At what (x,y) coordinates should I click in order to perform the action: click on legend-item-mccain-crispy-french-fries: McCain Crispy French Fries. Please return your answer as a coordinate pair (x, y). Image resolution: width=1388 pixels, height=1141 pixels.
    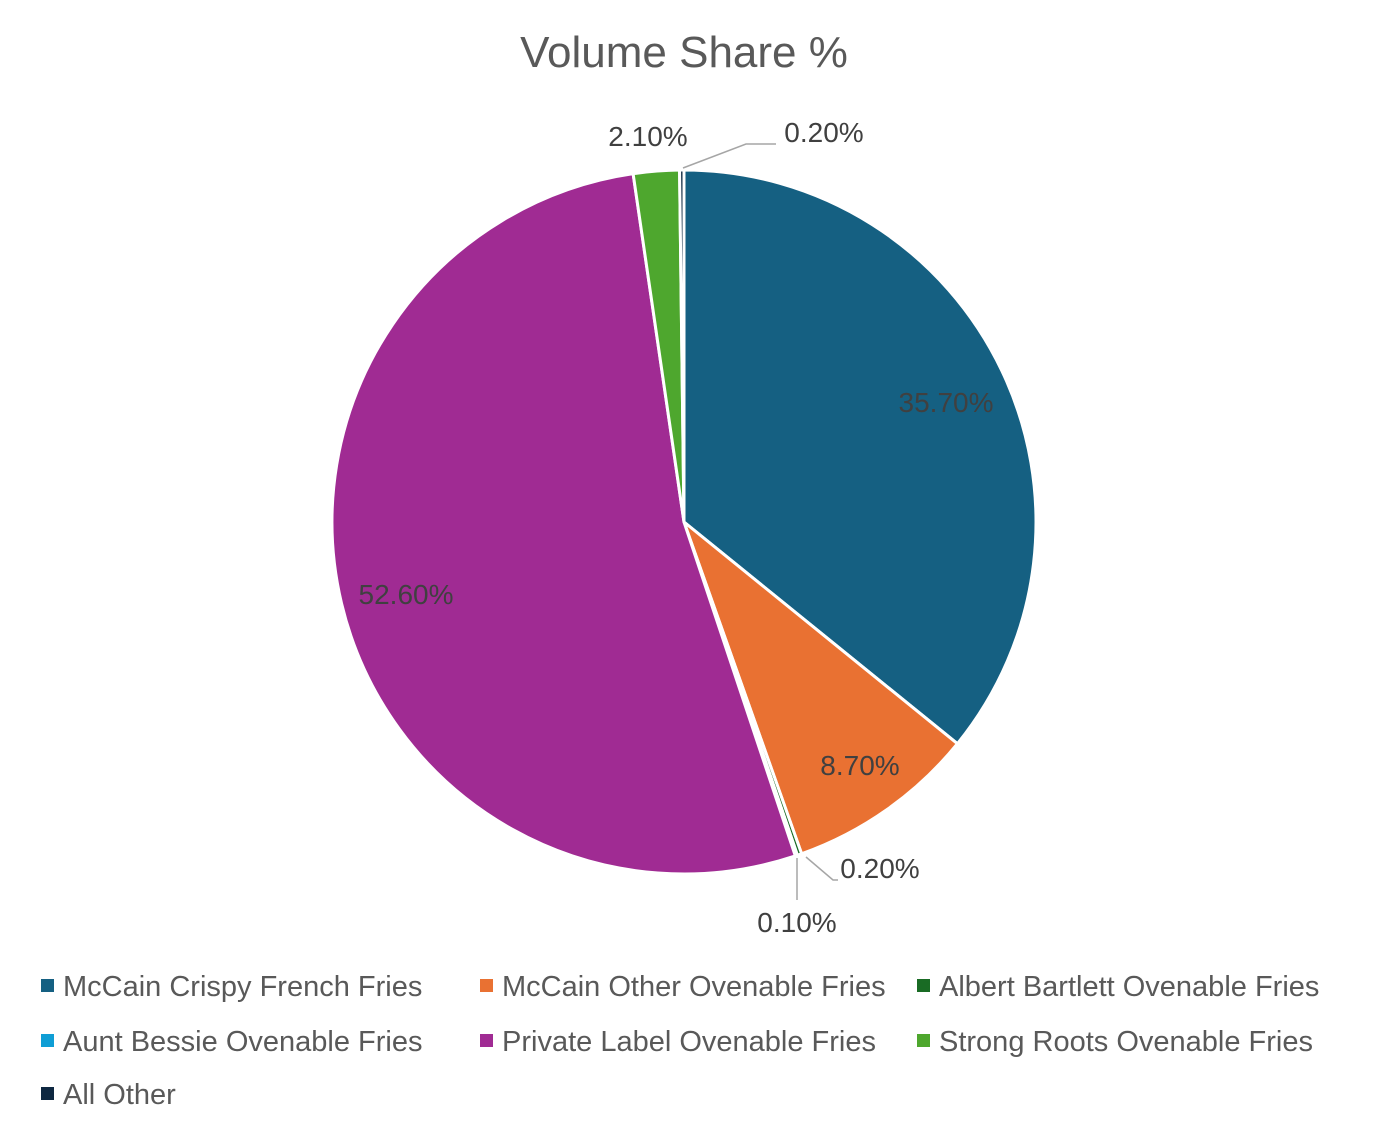
    Looking at the image, I should click on (231, 987).